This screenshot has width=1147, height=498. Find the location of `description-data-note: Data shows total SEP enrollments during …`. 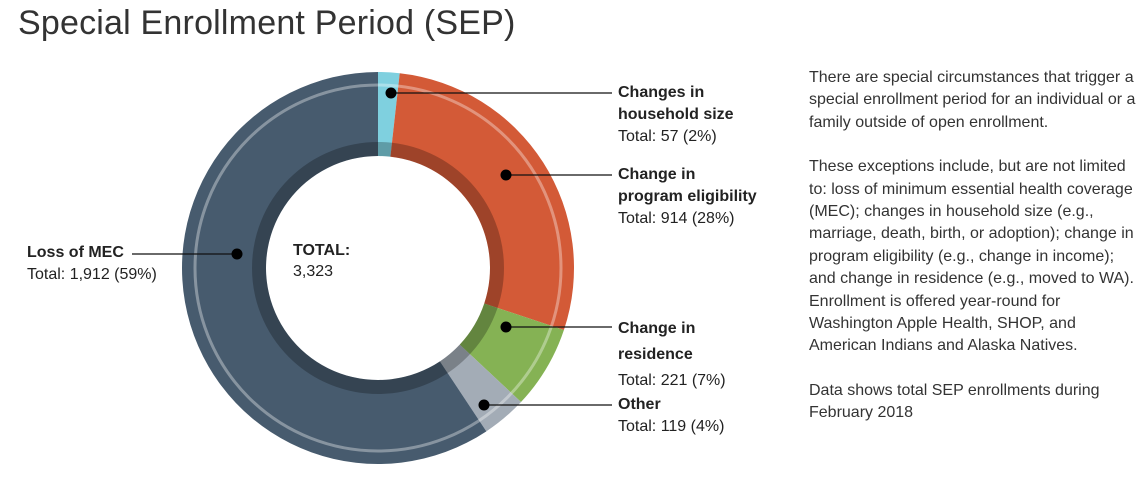

description-data-note: Data shows total SEP enrollments during … is located at coordinates (954, 401).